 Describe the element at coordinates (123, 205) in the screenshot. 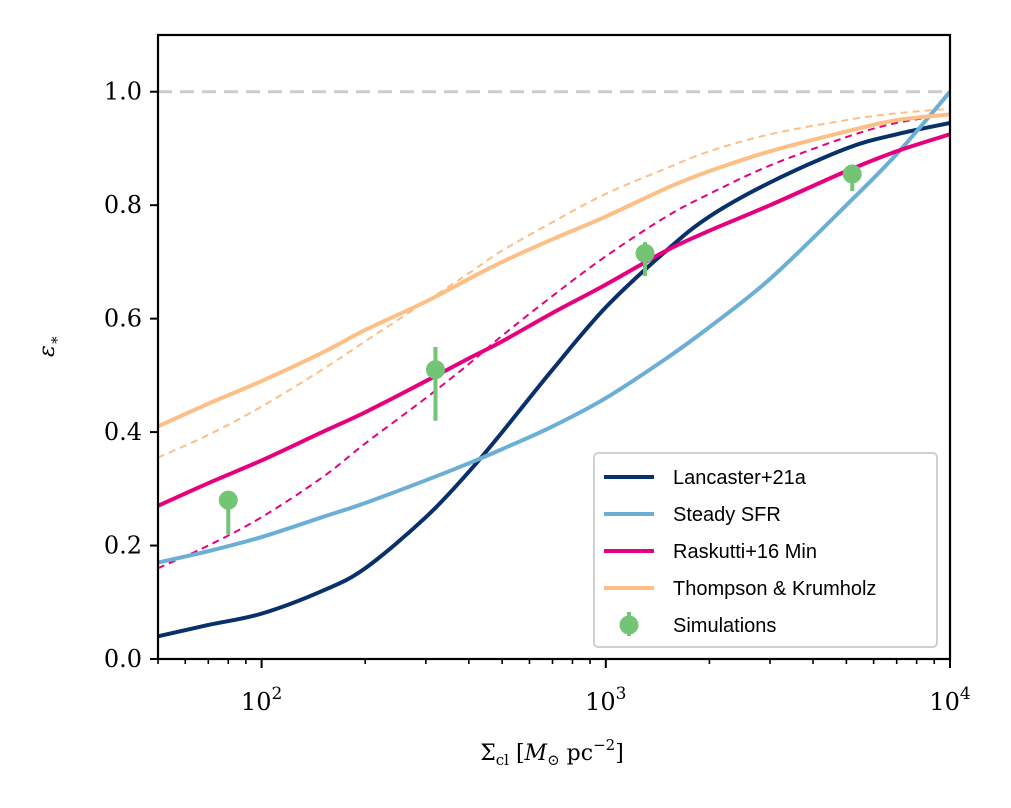

I see `y-tick-label: 0.8` at that location.